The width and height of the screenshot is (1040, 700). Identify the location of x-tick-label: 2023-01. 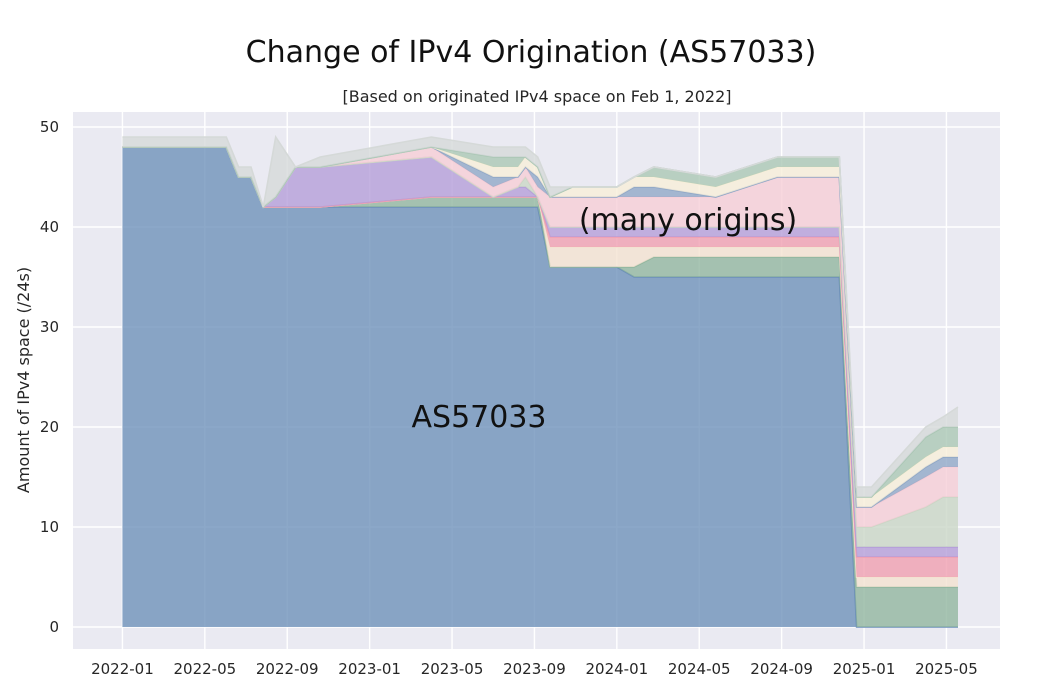
(369, 669).